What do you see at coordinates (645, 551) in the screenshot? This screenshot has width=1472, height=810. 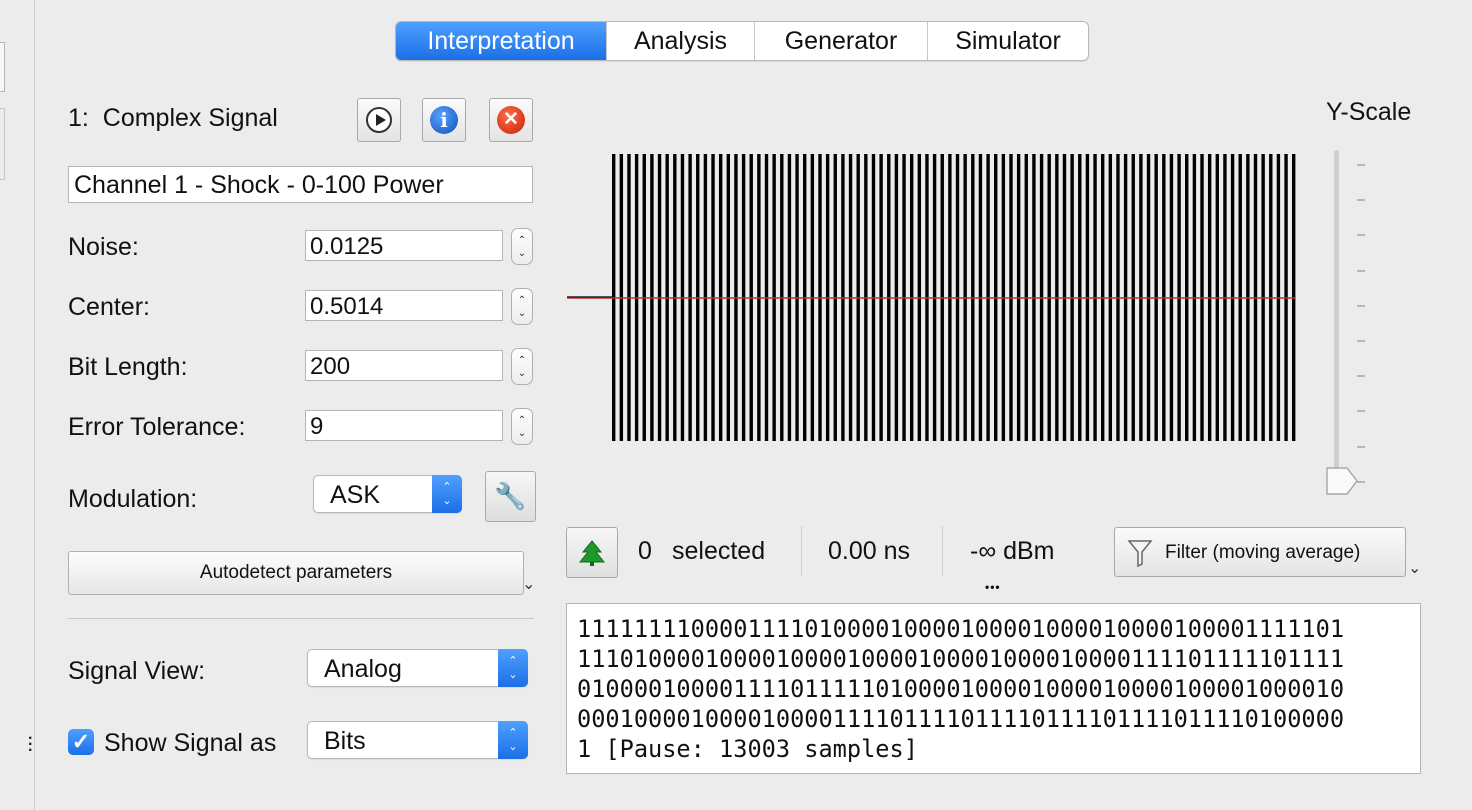 I see `selected-count: 0` at bounding box center [645, 551].